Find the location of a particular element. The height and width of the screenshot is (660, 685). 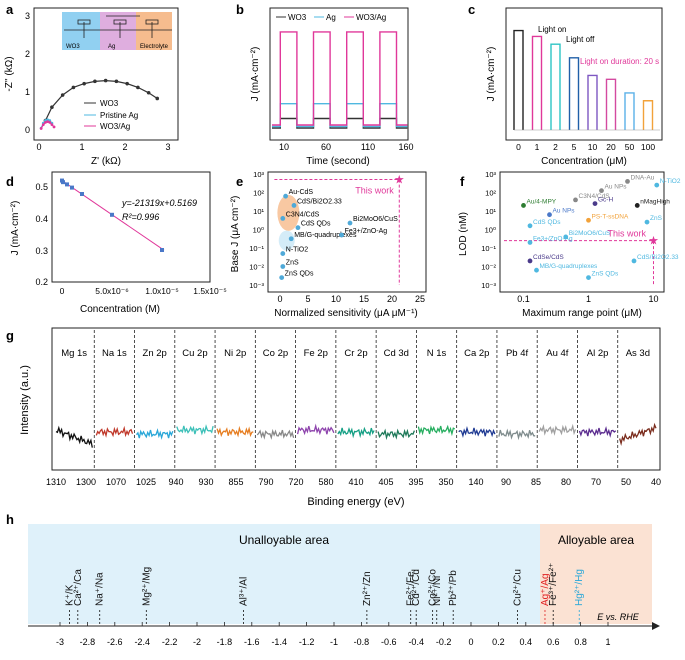

f-point-label-8: CdS QDs is located at coordinates (547, 222).